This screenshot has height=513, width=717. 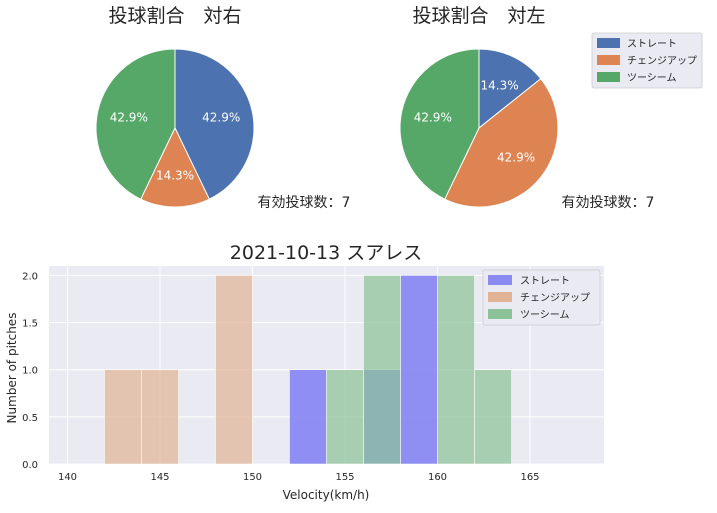 What do you see at coordinates (433, 117) in the screenshot?
I see `pie-left-slice-label-2: 42.9%` at bounding box center [433, 117].